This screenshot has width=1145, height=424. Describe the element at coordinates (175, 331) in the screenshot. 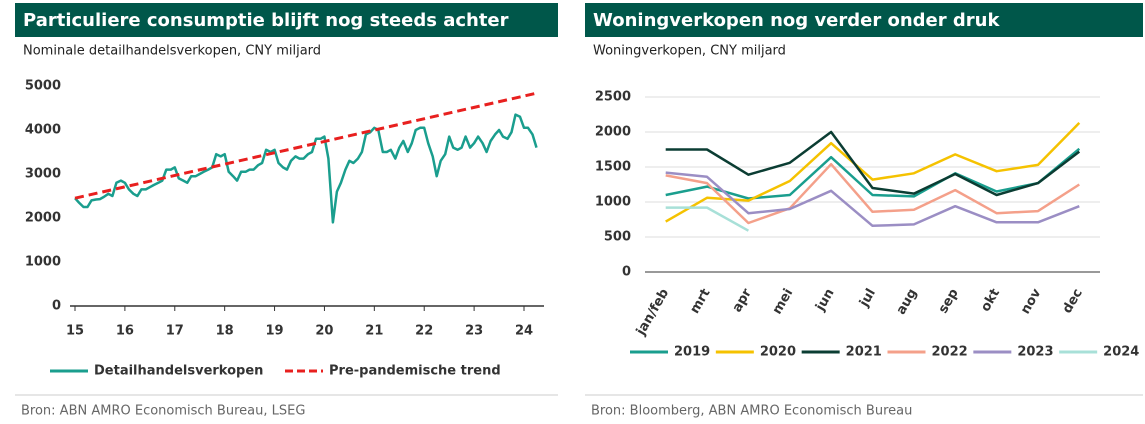

I see `x-tick-label: 17` at that location.